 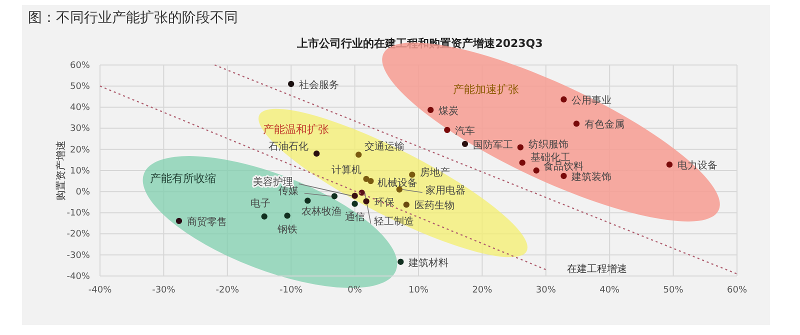 I want to click on series-label: 钢铁, so click(x=287, y=230).